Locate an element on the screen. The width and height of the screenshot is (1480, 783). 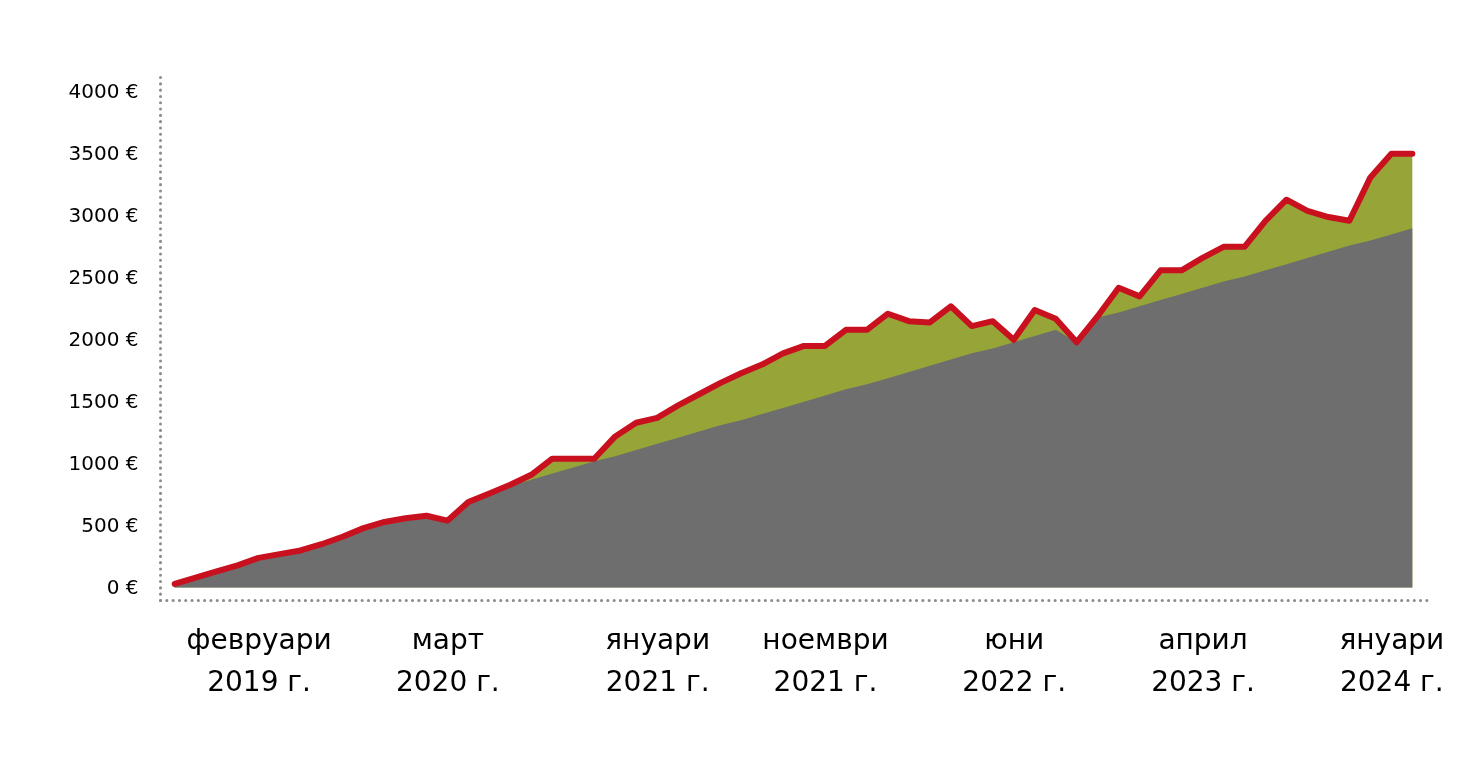
y-tick-label: 1000 € is located at coordinates (103, 463).